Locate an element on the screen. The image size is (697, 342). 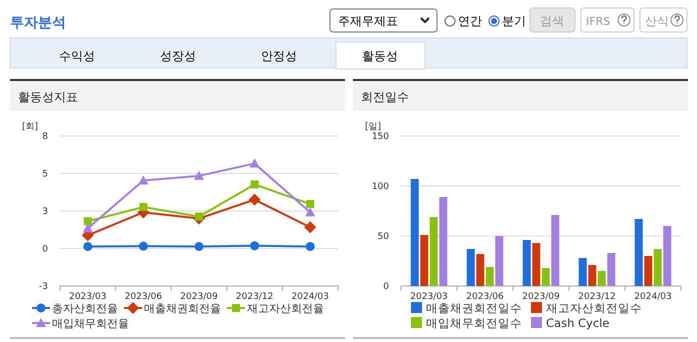
legend-label: 매출채권회전일수 is located at coordinates (474, 308).